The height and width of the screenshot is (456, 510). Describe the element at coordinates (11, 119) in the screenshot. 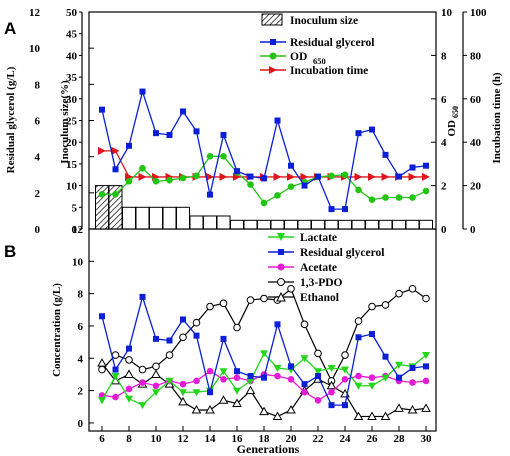

I see `axis-a-left-label: Residual glycerol (g/L)` at that location.